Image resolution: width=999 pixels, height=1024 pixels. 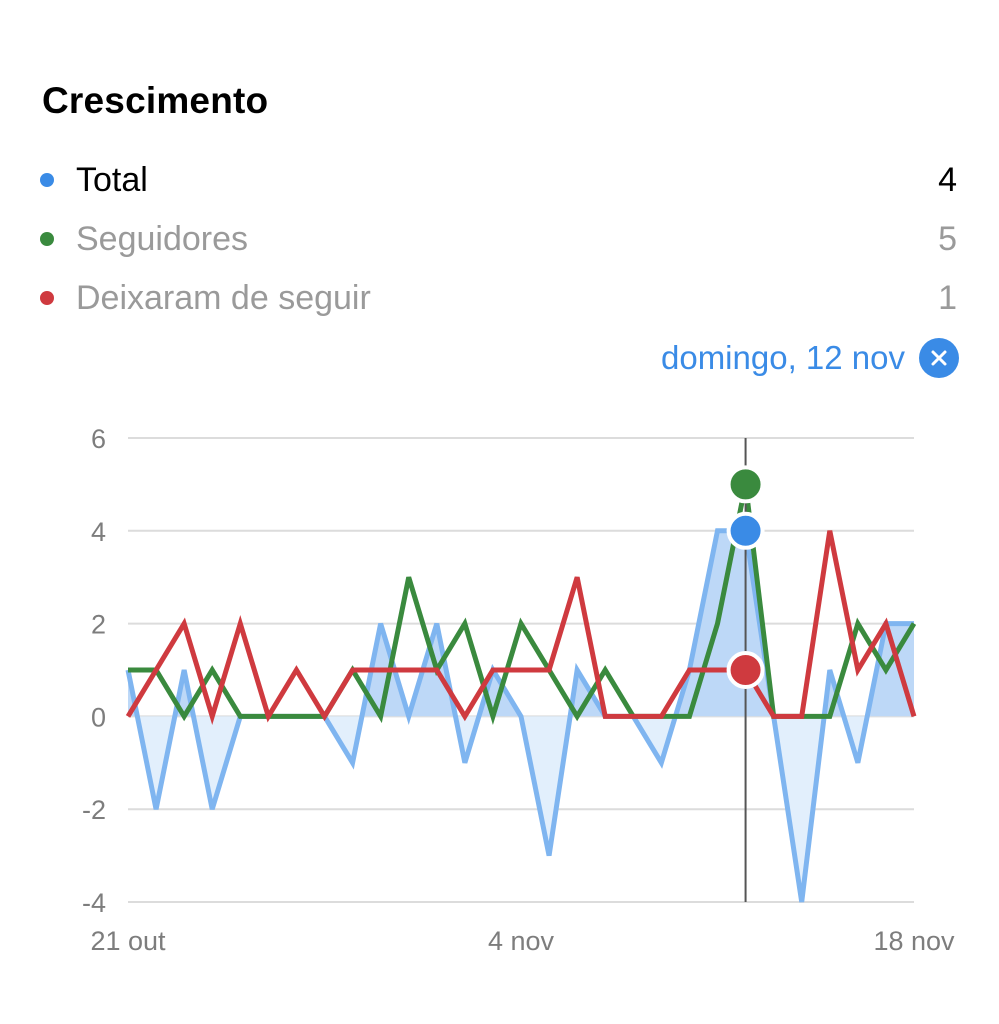 I want to click on legend-label-seguidores: Seguidores, so click(x=162, y=238).